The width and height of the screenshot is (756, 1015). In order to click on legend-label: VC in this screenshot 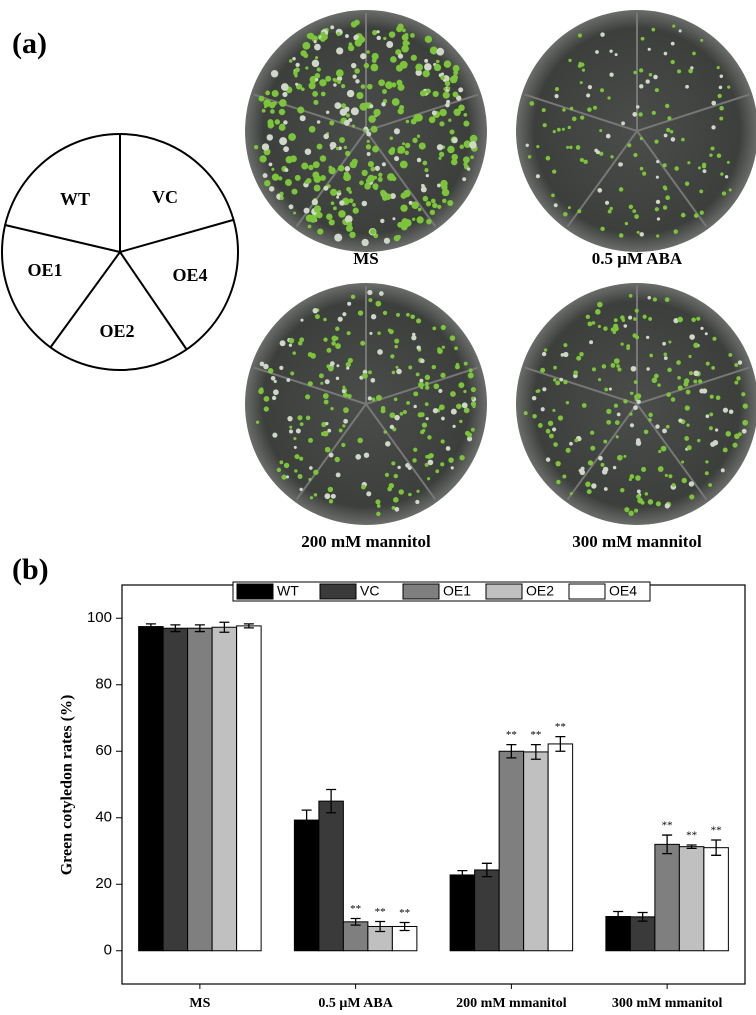, I will do `click(369, 591)`.